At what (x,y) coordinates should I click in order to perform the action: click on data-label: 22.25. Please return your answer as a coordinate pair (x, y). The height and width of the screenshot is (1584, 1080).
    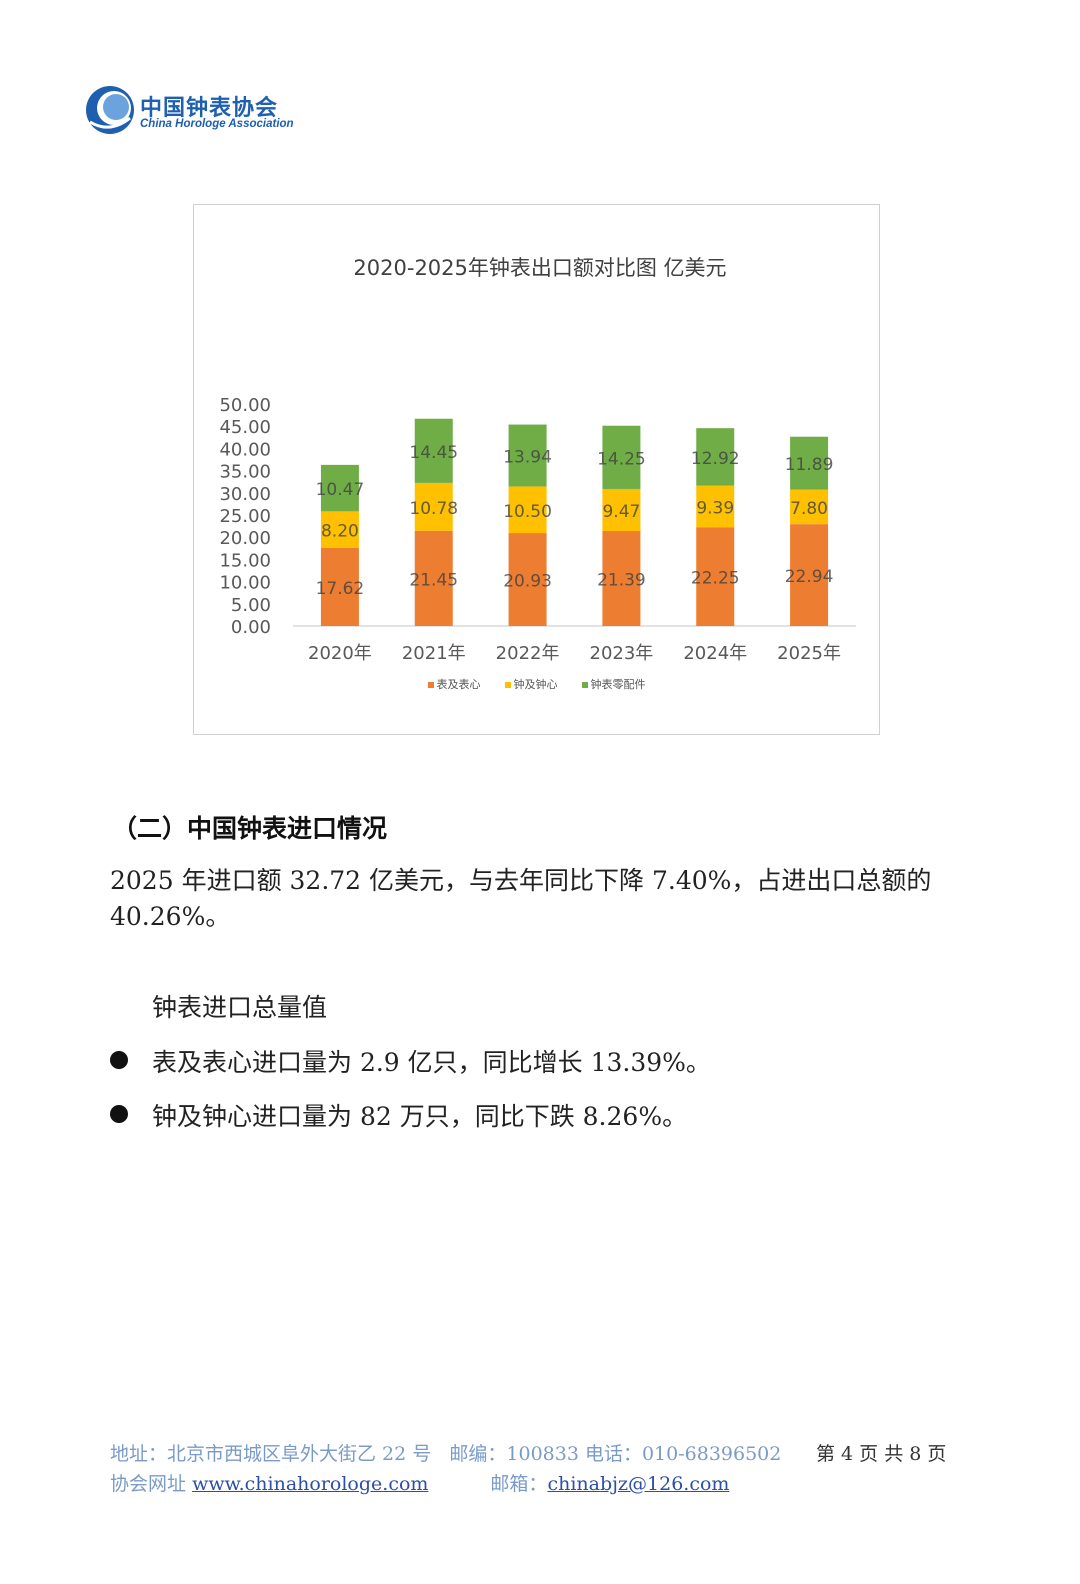
    Looking at the image, I should click on (715, 579).